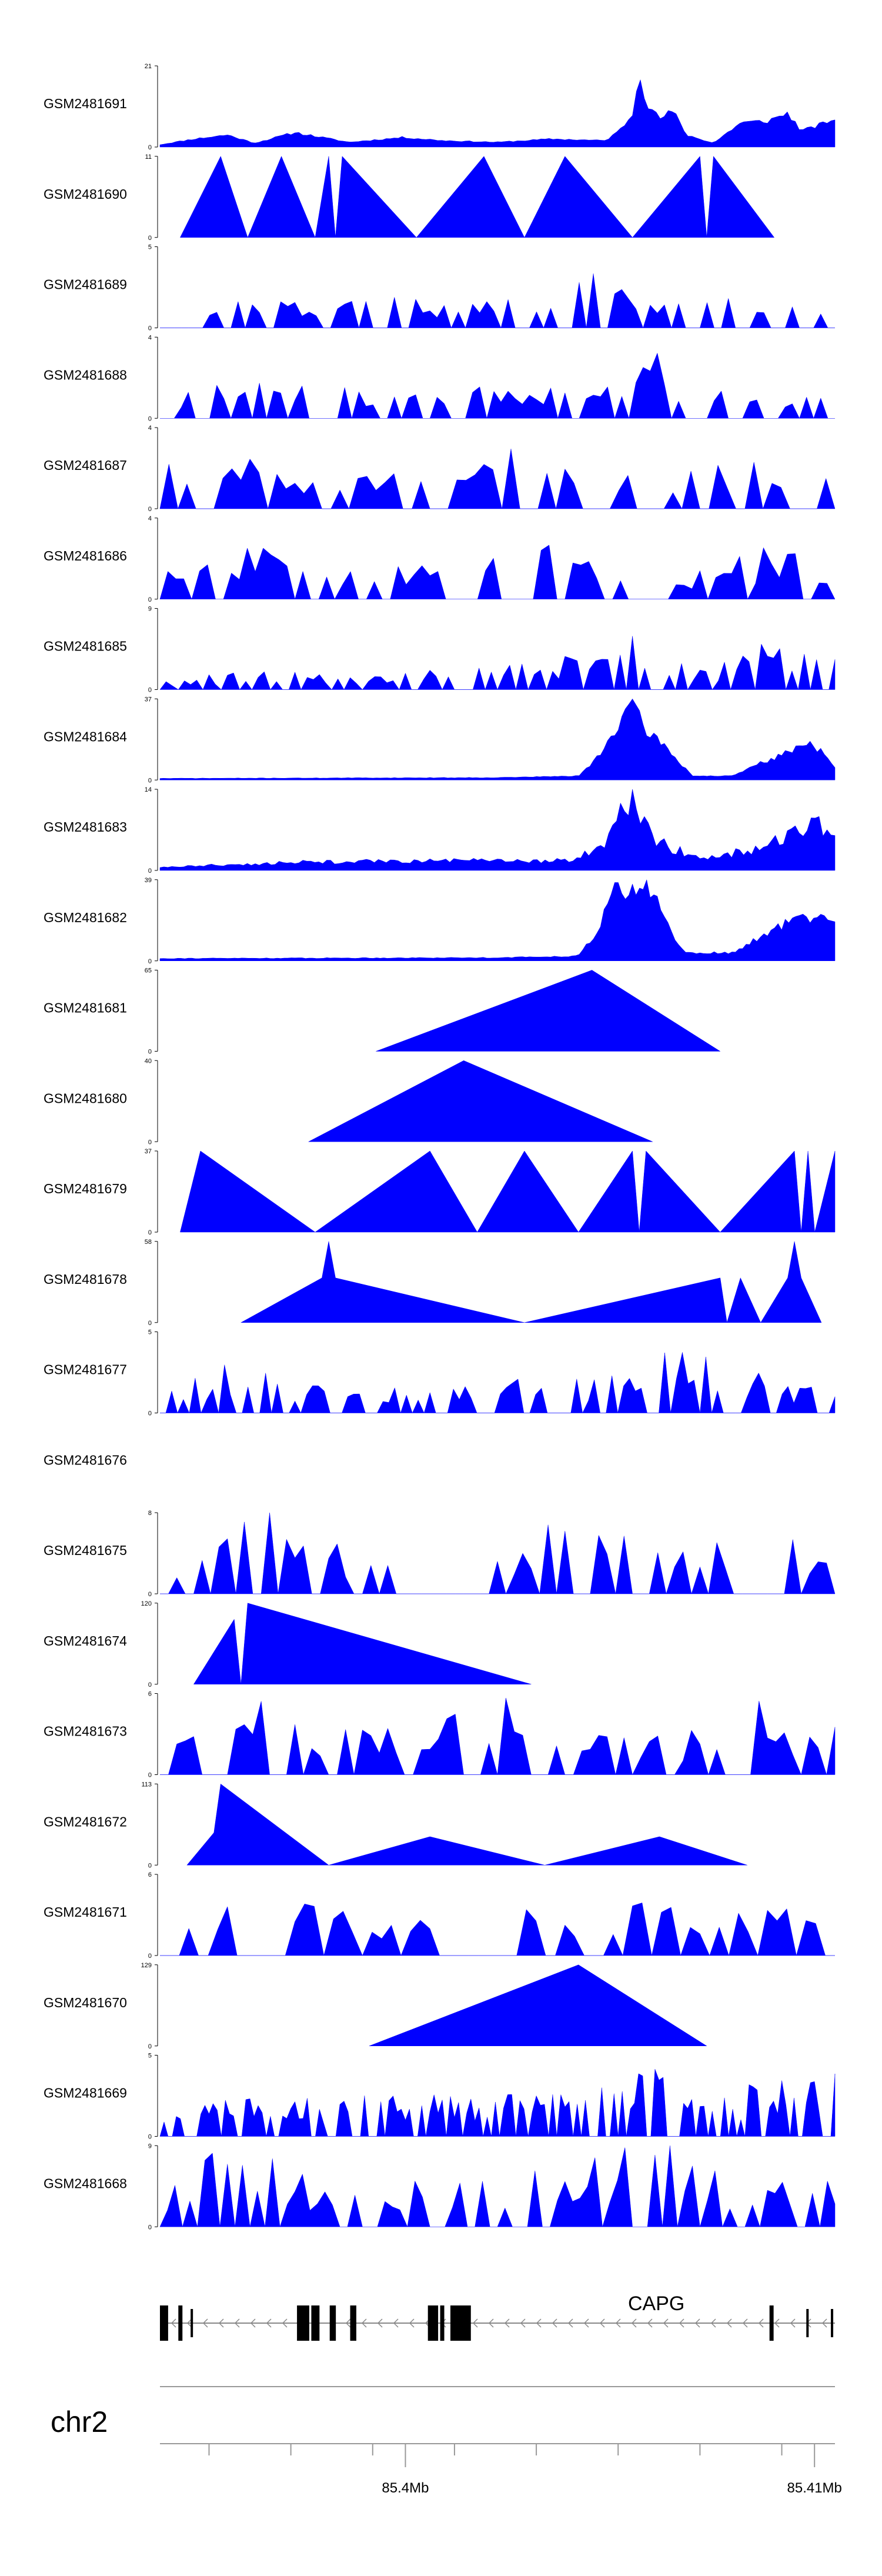 This screenshot has width=882, height=2576. I want to click on coverage-area-GSM2481681, so click(548, 1011).